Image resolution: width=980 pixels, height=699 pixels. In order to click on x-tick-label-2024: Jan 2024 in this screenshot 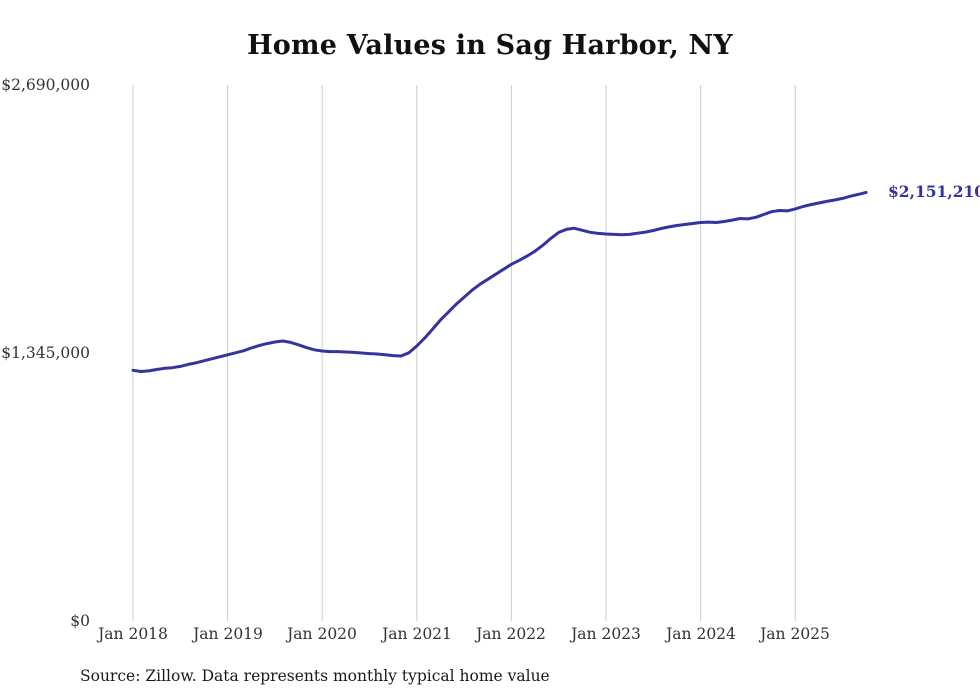, I will do `click(701, 634)`.